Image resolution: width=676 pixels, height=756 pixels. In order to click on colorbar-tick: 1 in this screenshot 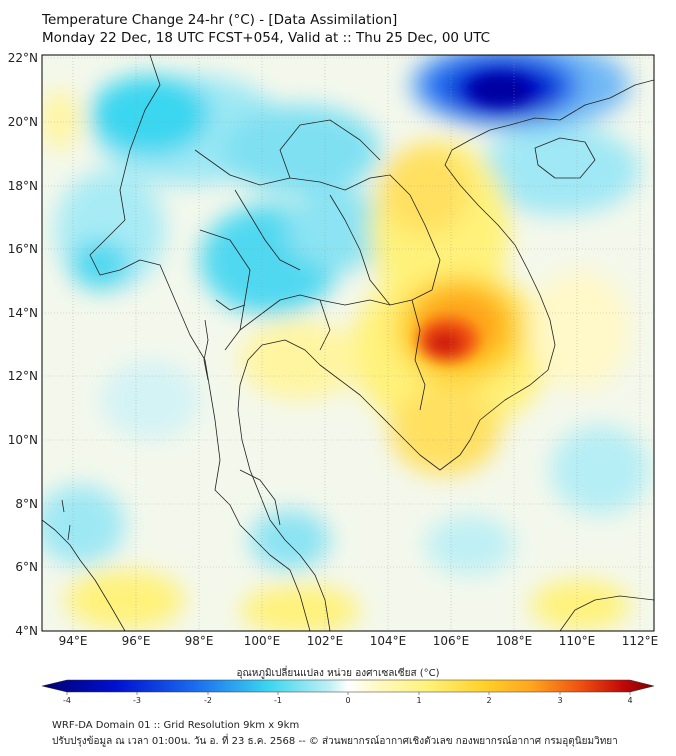, I will do `click(418, 700)`.